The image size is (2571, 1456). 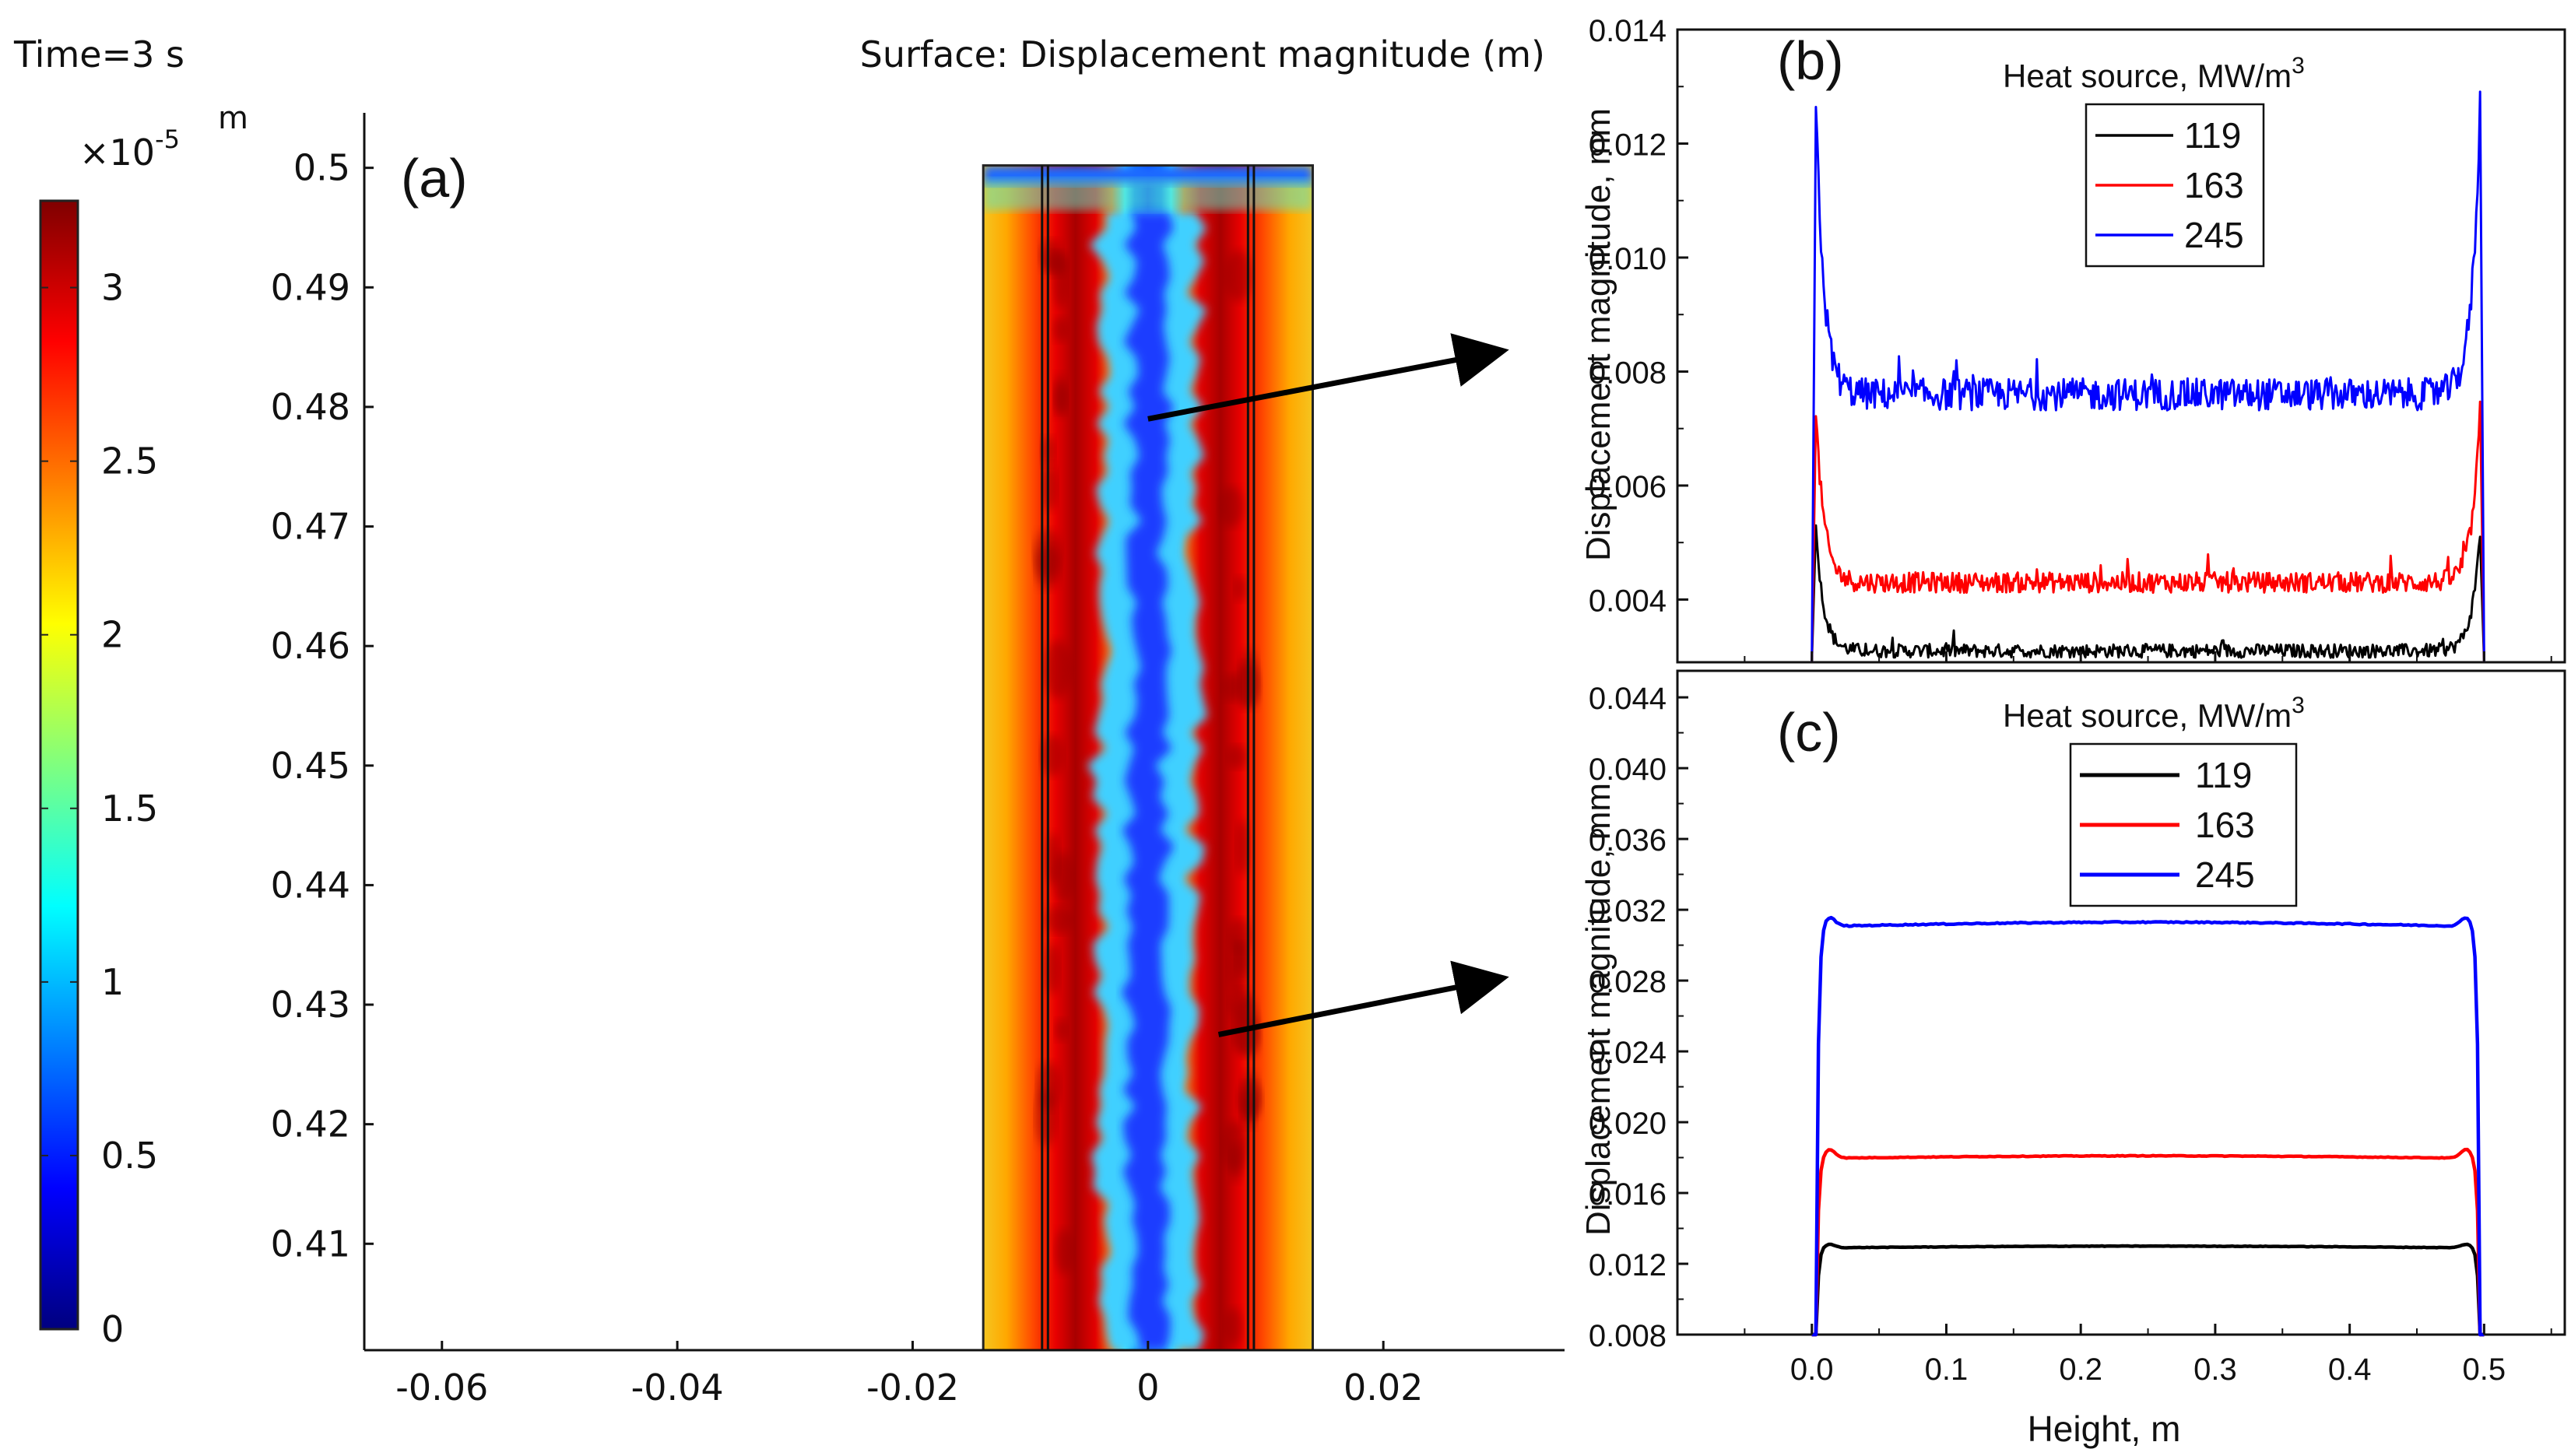 I want to click on panel-a-x-ticks: -0.06 -0.04 -0.02 0 0.02, so click(x=909, y=1375).